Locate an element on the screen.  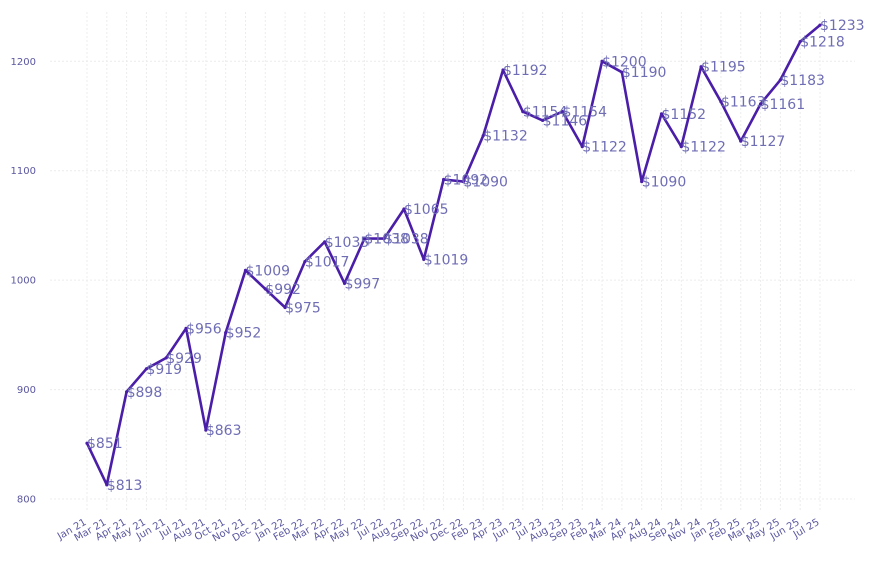
data-label: $952 is located at coordinates (244, 334).